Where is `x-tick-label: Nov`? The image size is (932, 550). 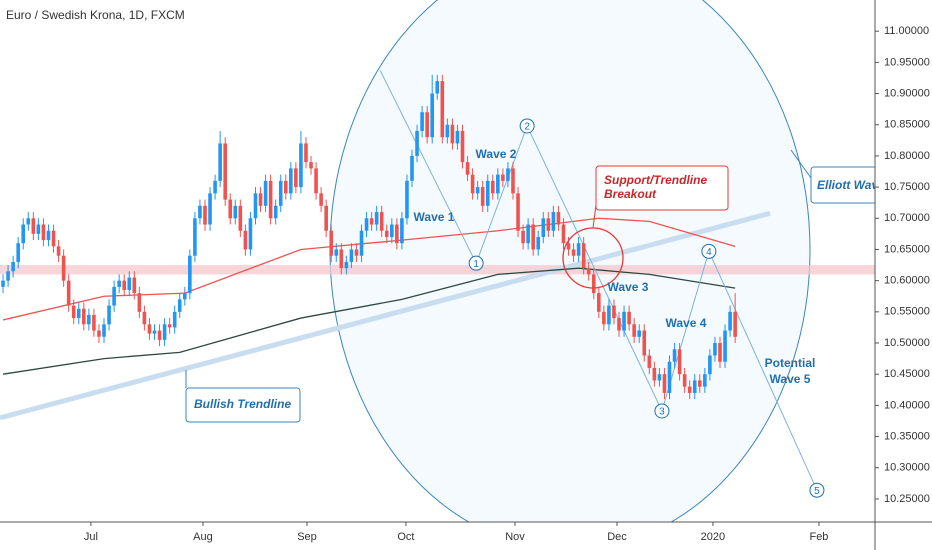 x-tick-label: Nov is located at coordinates (515, 537).